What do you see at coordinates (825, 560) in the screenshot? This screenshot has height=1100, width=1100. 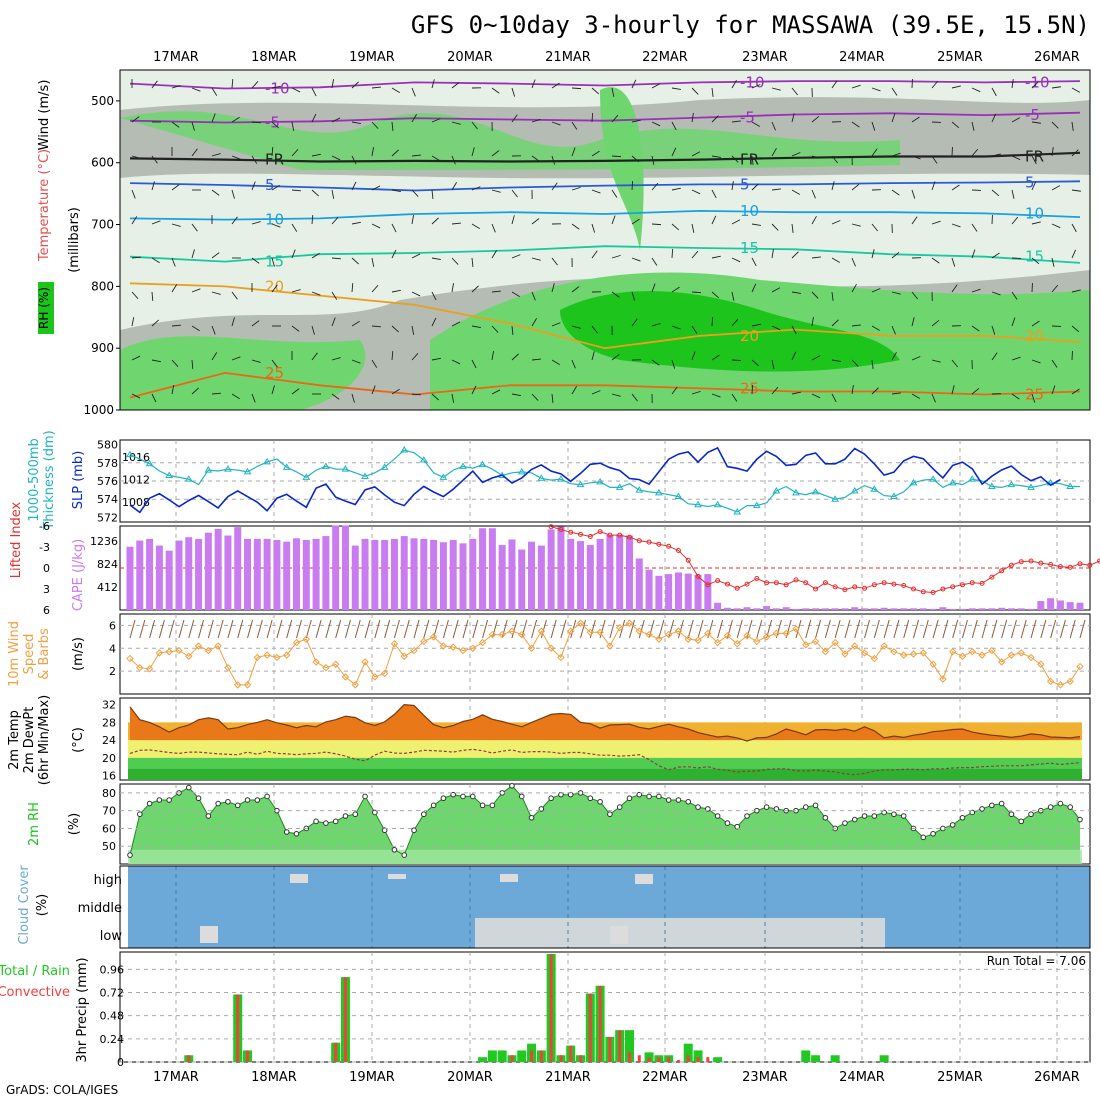 I see `lifted-index-line` at bounding box center [825, 560].